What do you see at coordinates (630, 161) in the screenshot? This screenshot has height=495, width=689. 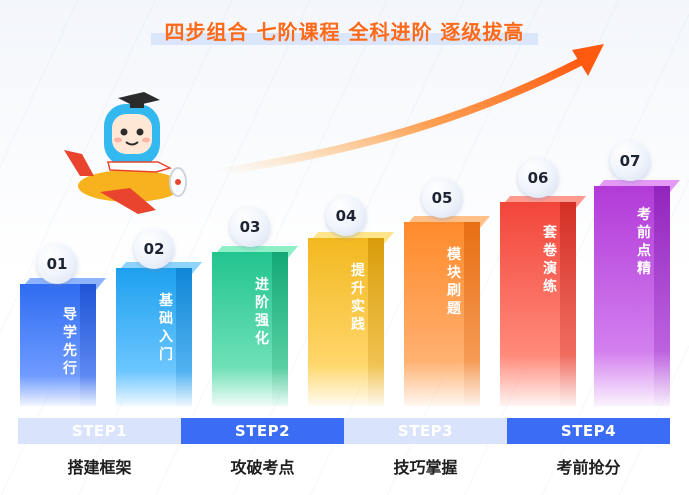 I see `bar-number-07: 07` at bounding box center [630, 161].